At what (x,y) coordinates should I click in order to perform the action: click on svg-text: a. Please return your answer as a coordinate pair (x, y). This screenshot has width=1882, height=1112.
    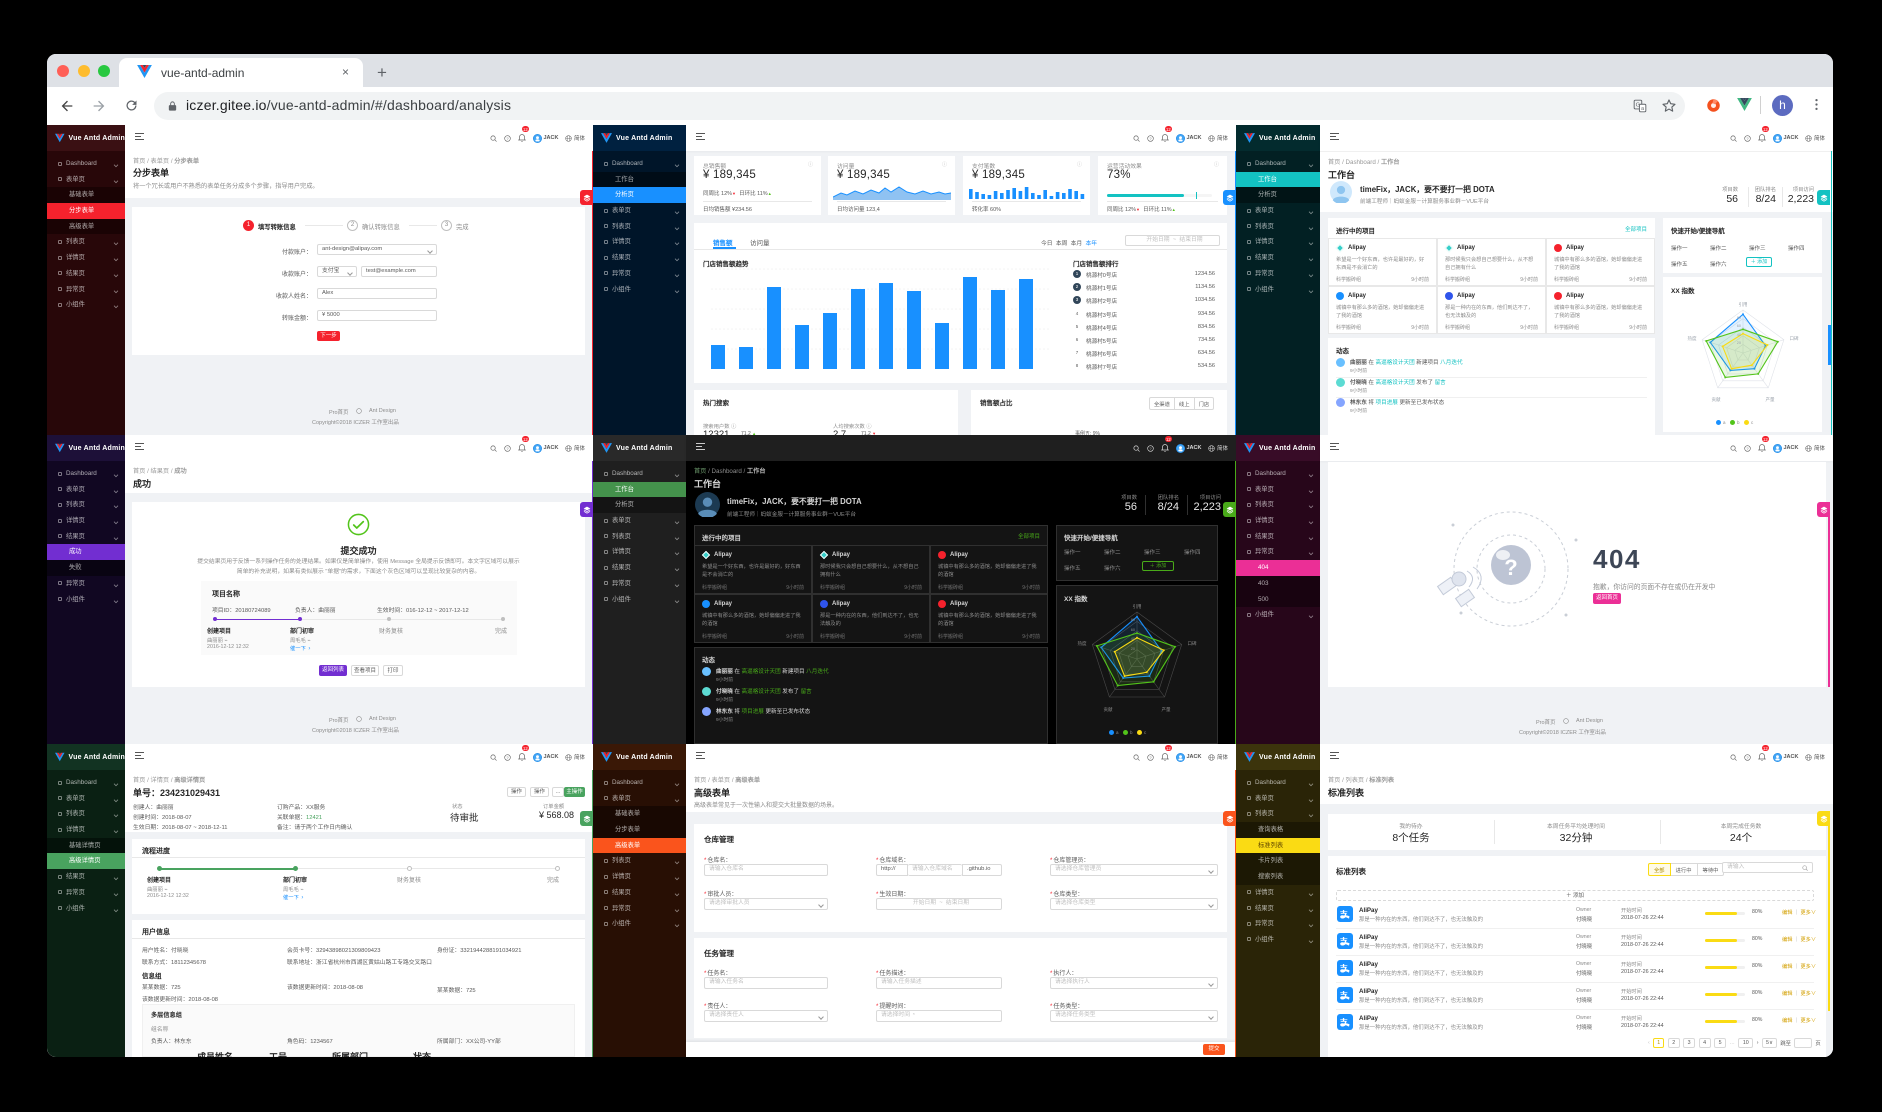
    Looking at the image, I should click on (1642, 109).